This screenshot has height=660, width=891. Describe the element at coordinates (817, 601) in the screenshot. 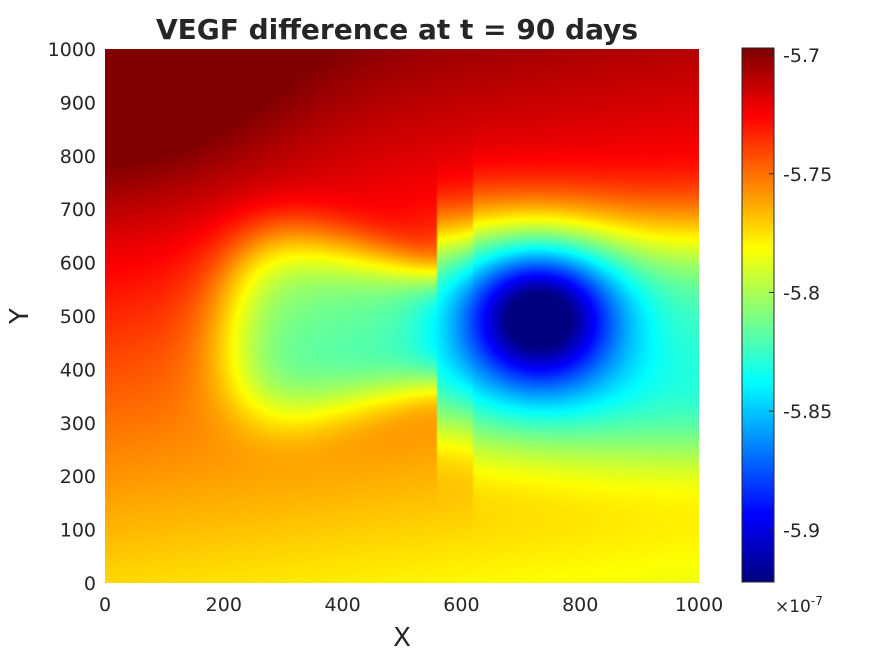

I see `colorbar-exponent-power: -7` at that location.